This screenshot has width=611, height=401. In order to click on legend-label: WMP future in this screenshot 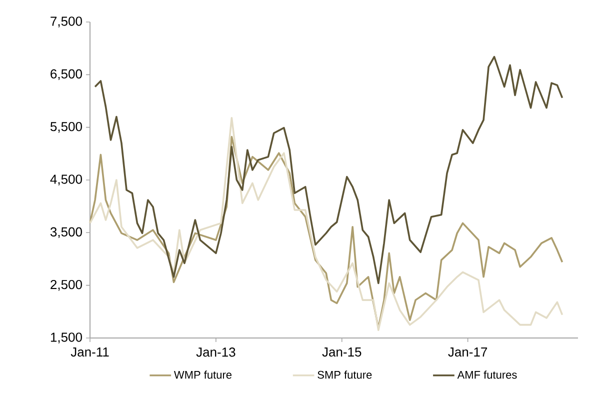, I will do `click(203, 374)`.